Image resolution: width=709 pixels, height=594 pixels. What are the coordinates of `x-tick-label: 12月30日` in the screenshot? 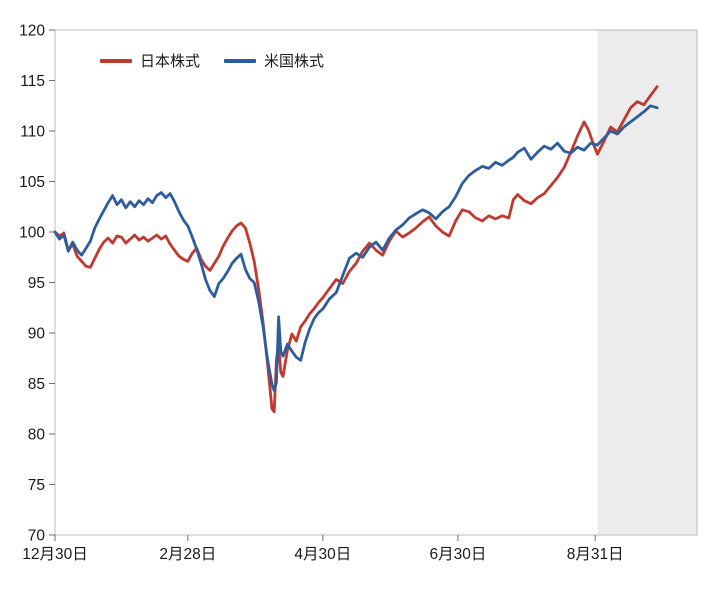 It's located at (54, 554).